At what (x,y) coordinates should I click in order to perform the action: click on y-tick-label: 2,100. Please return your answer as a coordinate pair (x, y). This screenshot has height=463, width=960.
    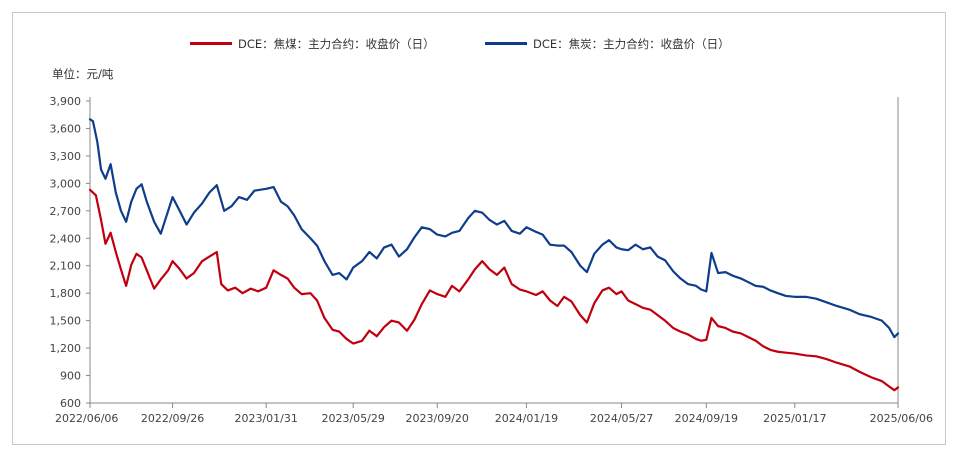
    Looking at the image, I should click on (66, 266).